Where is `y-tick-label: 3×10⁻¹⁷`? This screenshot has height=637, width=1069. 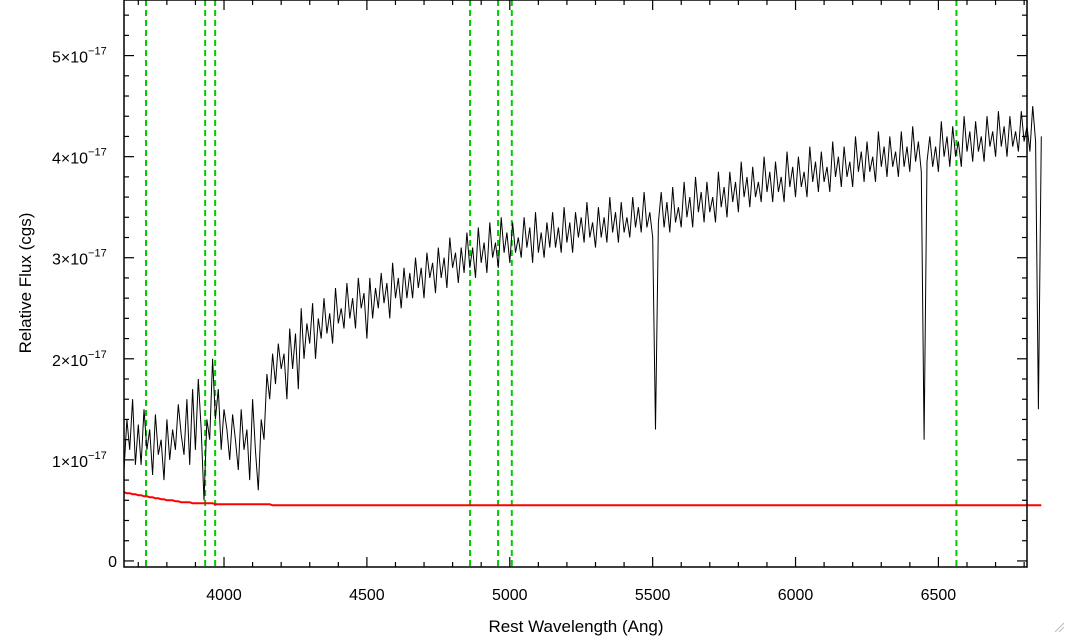
y-tick-label: 3×10⁻¹⁷ is located at coordinates (79, 258).